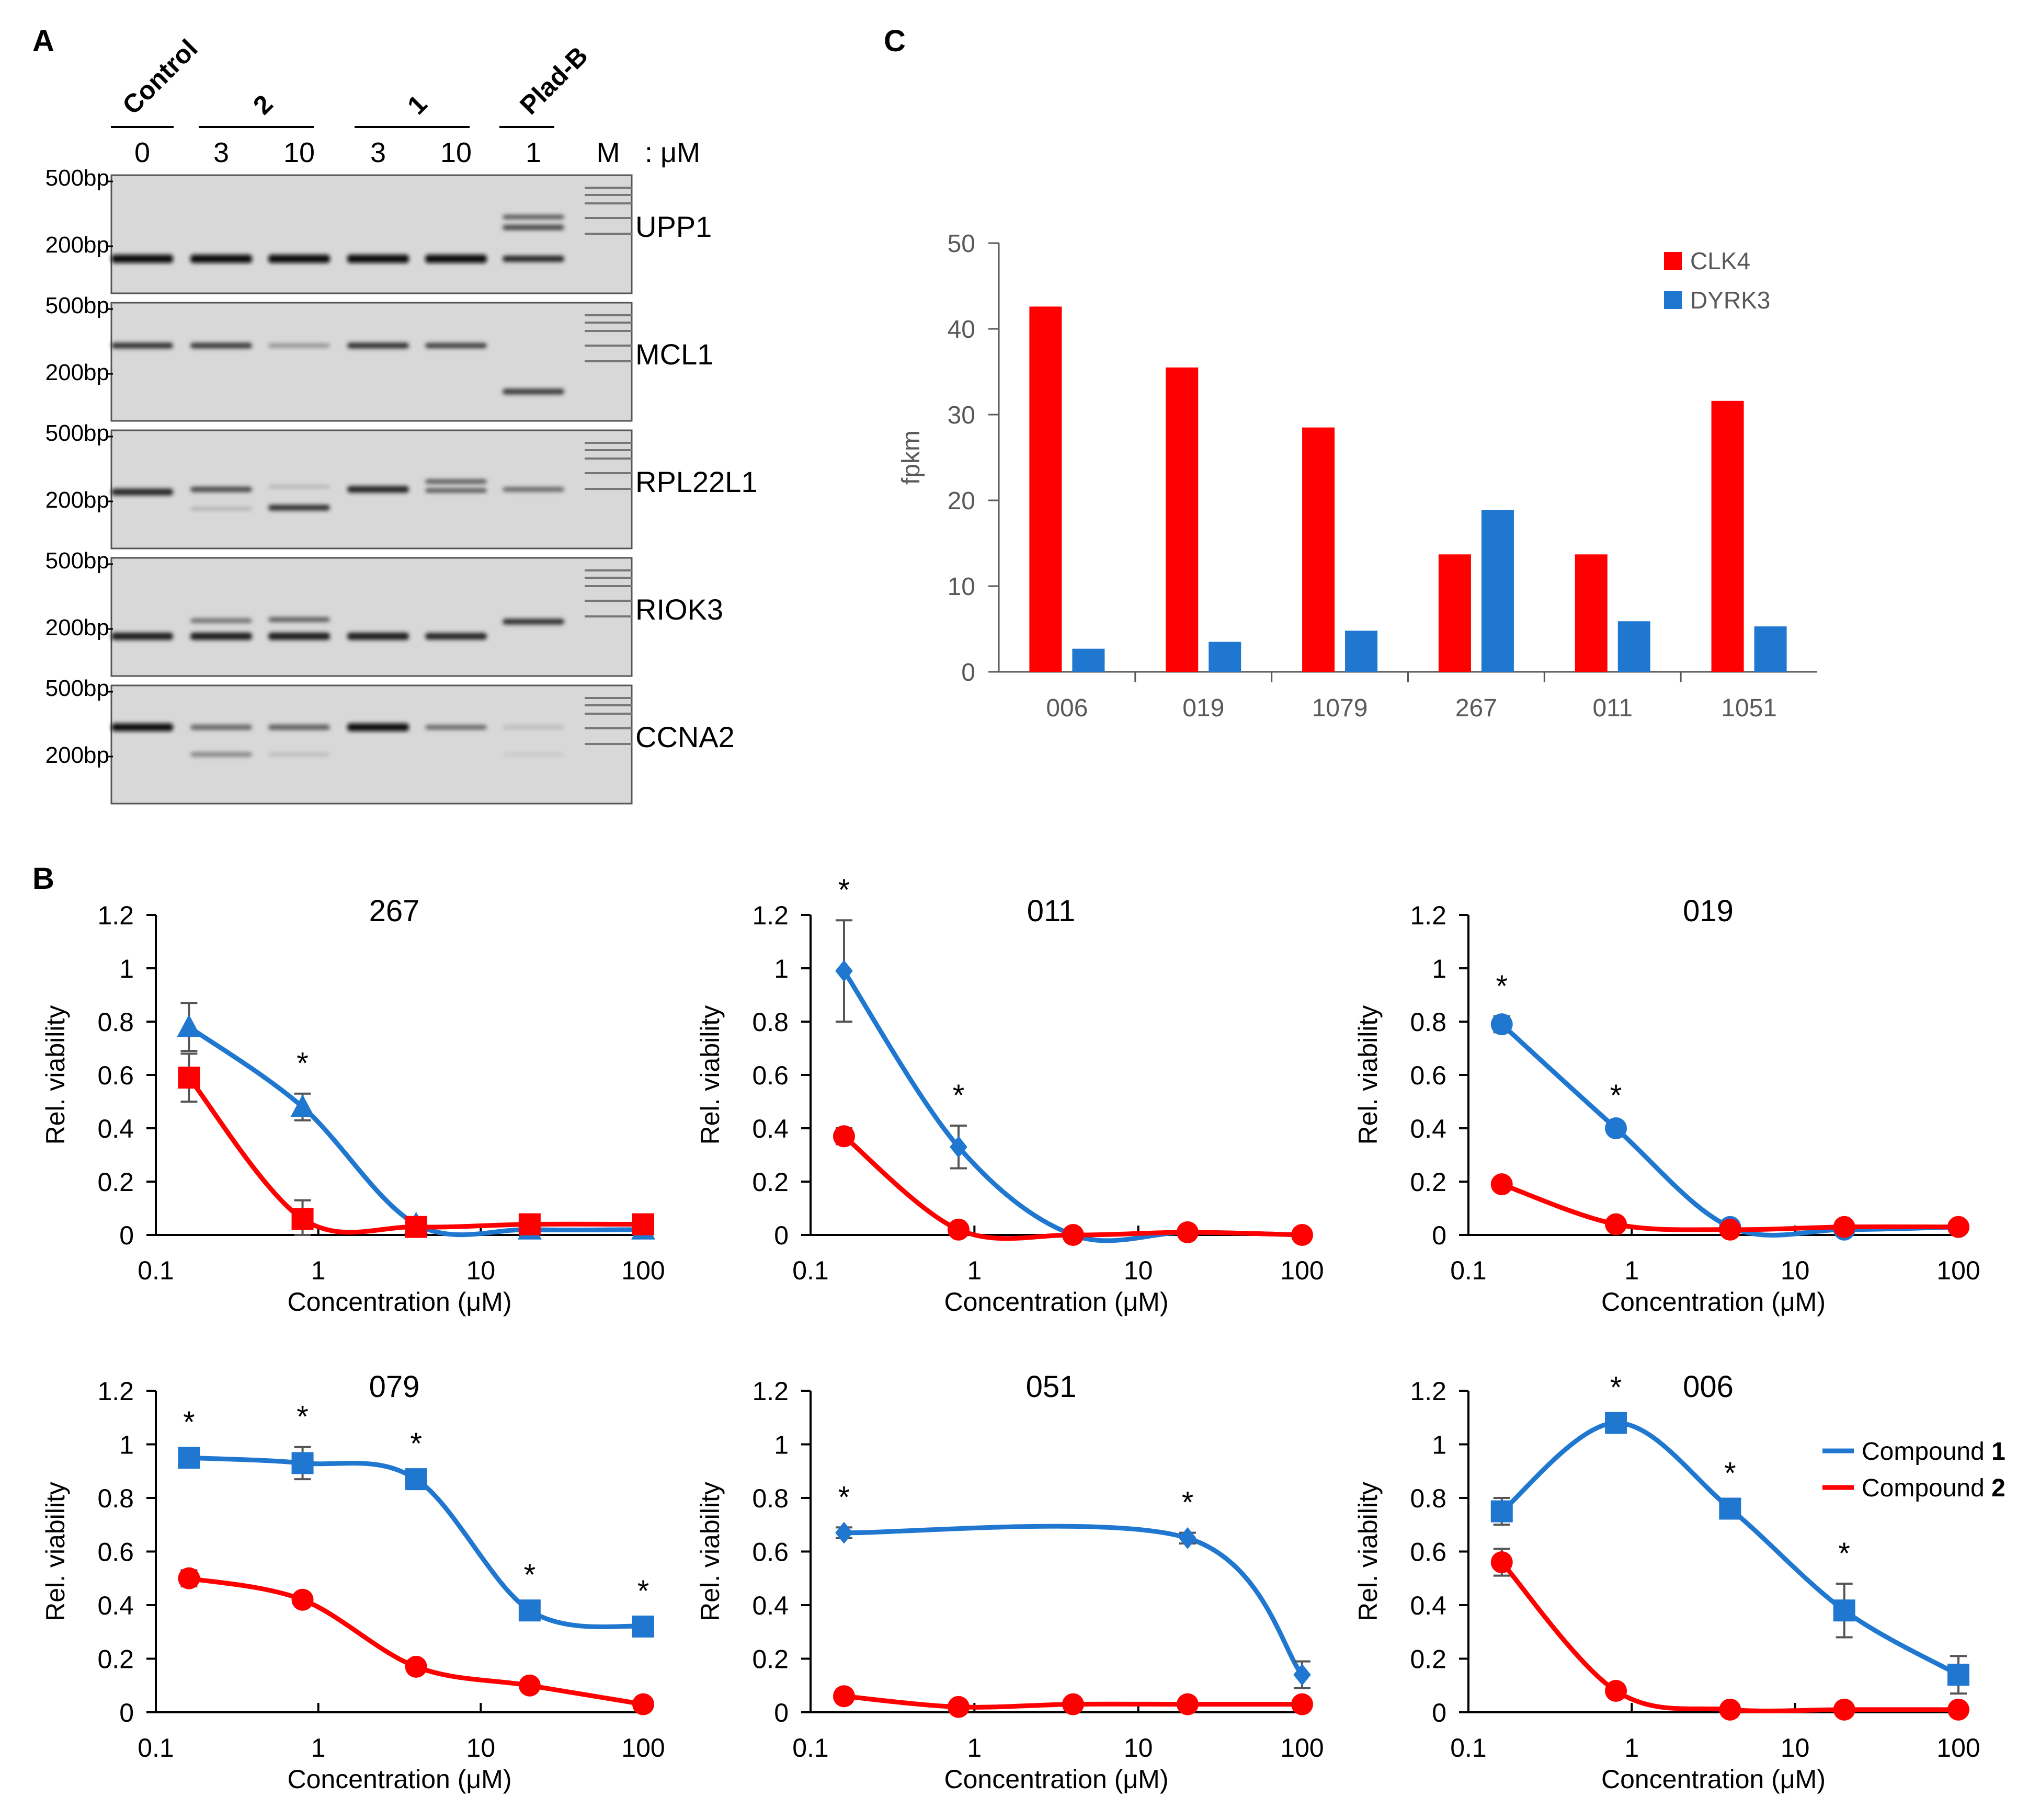  I want to click on gel-lane-3: 3, so click(378, 153).